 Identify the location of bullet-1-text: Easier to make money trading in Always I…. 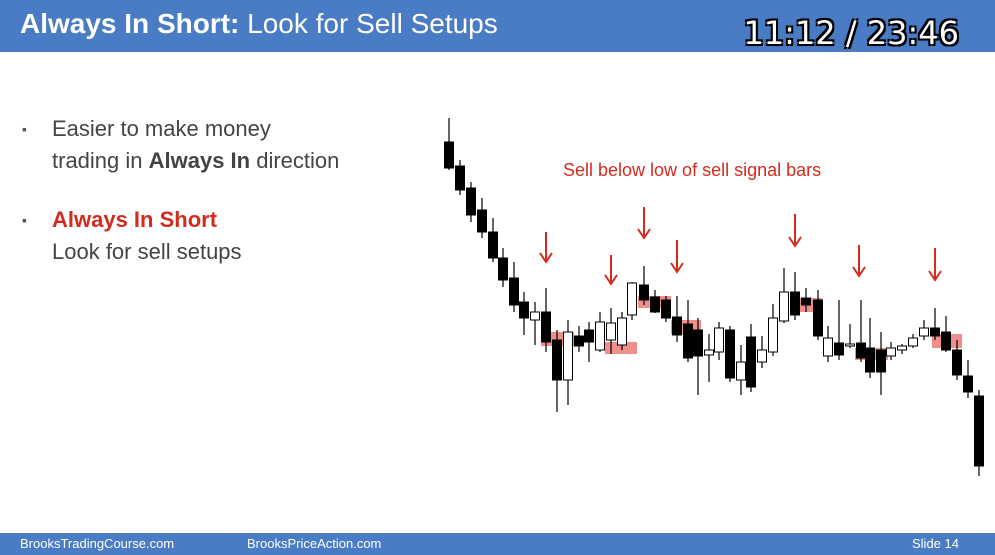
(195, 145).